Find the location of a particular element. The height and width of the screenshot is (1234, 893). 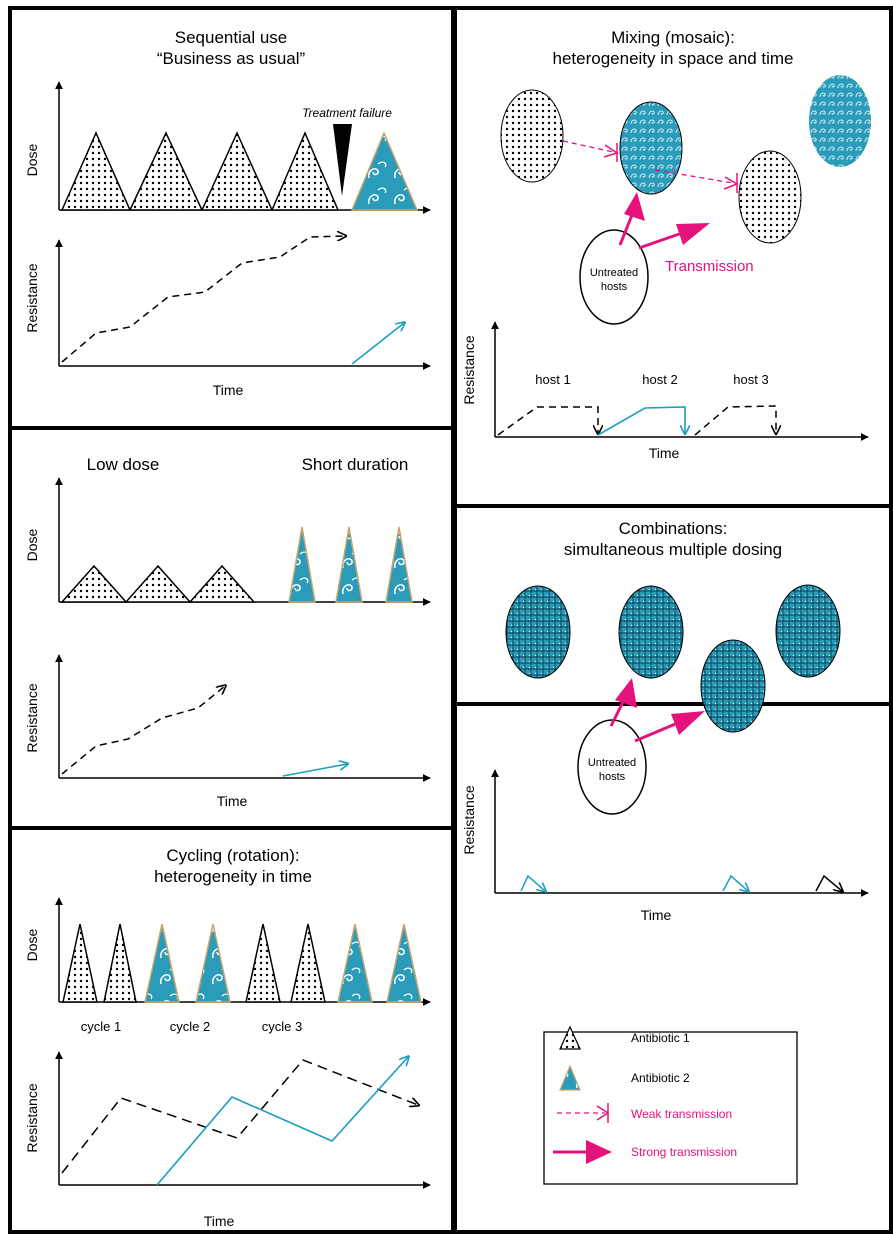

cycle-label: cycle 3 is located at coordinates (282, 1026).